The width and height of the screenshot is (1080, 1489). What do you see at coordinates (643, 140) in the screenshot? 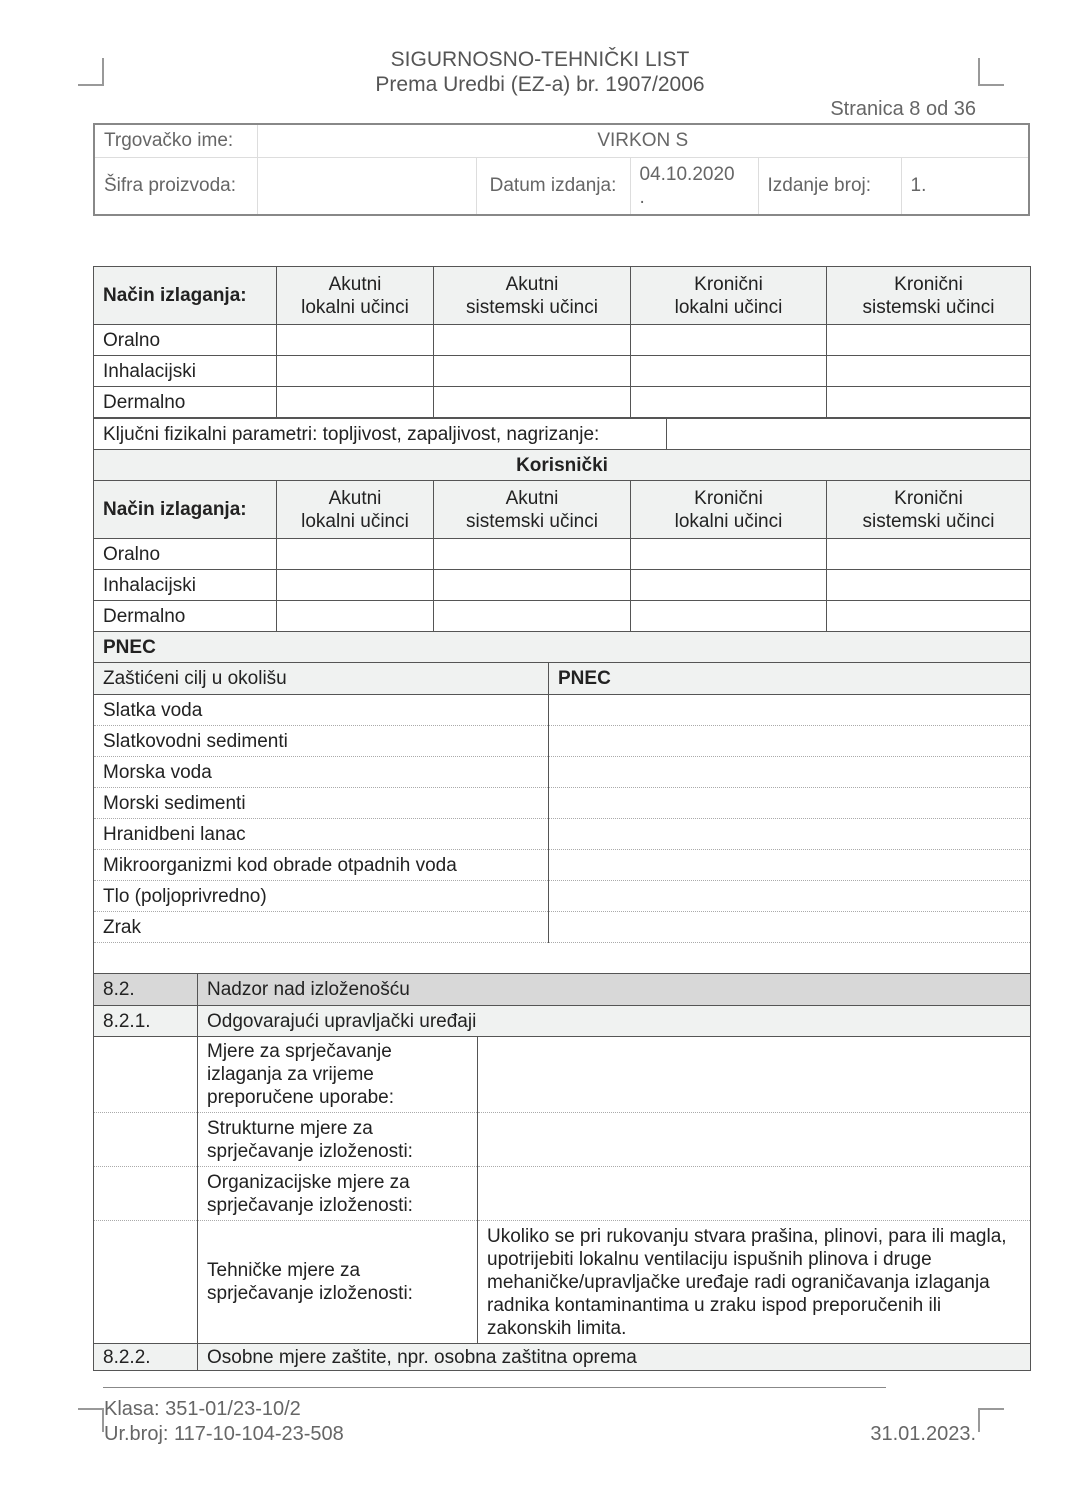
I see `trade-name-value: VIRKON S` at bounding box center [643, 140].